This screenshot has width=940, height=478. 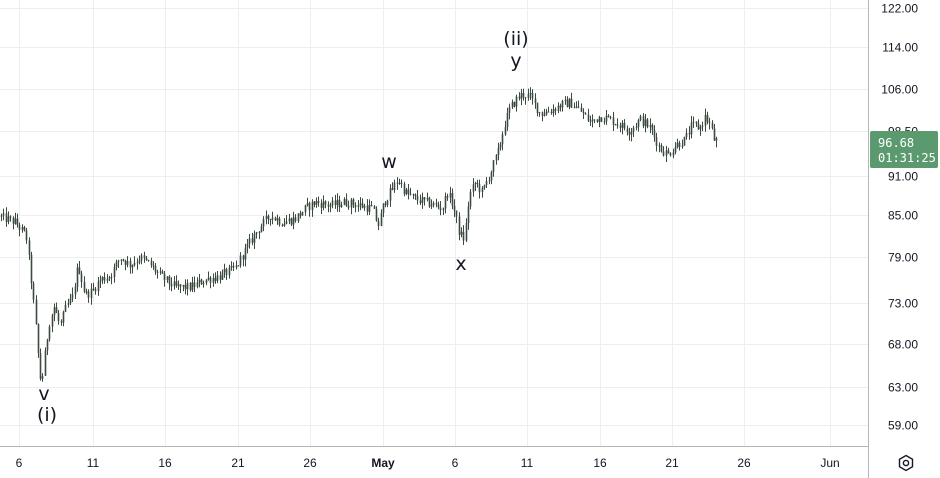 I want to click on x-tick-label: 11, so click(x=93, y=463).